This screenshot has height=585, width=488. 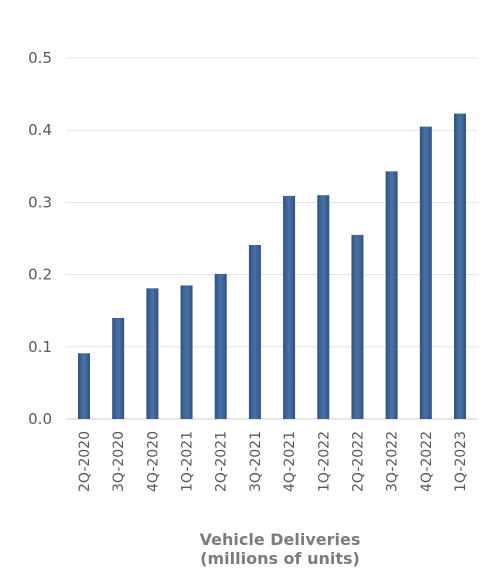 I want to click on y-tick-label: 0.1, so click(x=40, y=347).